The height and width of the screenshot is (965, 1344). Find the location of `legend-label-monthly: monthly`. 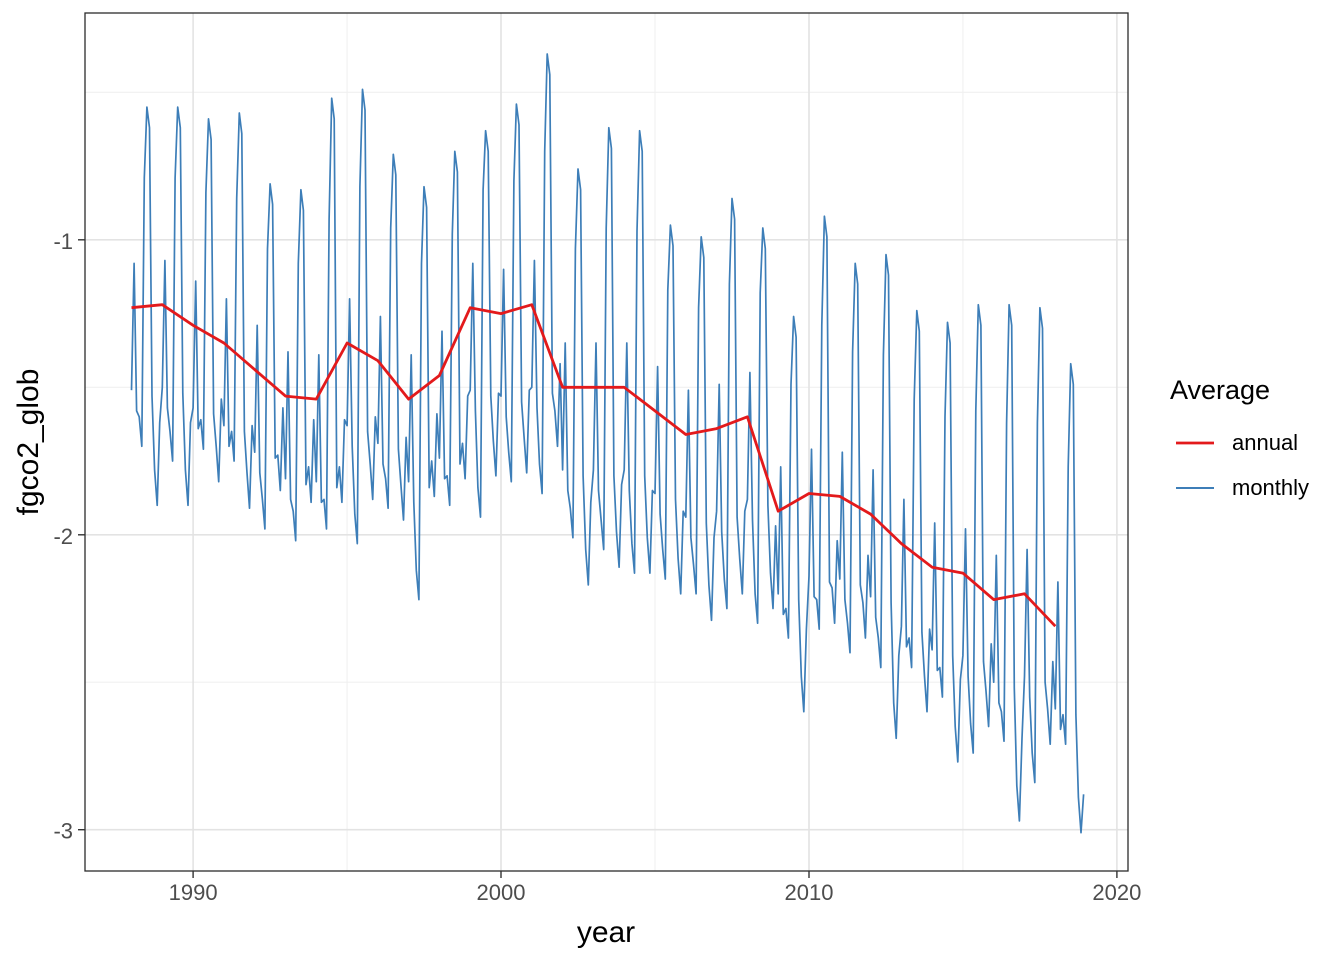

legend-label-monthly: monthly is located at coordinates (1270, 487).